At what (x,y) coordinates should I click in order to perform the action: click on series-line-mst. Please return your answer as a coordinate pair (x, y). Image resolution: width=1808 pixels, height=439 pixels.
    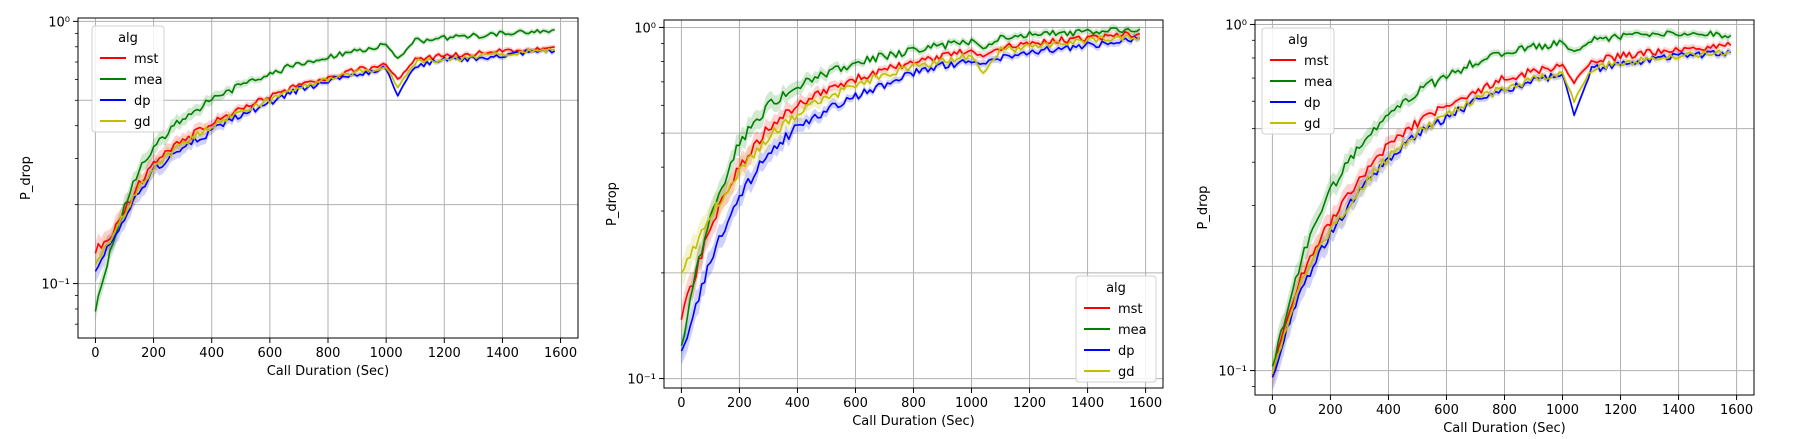
    Looking at the image, I should click on (324, 150).